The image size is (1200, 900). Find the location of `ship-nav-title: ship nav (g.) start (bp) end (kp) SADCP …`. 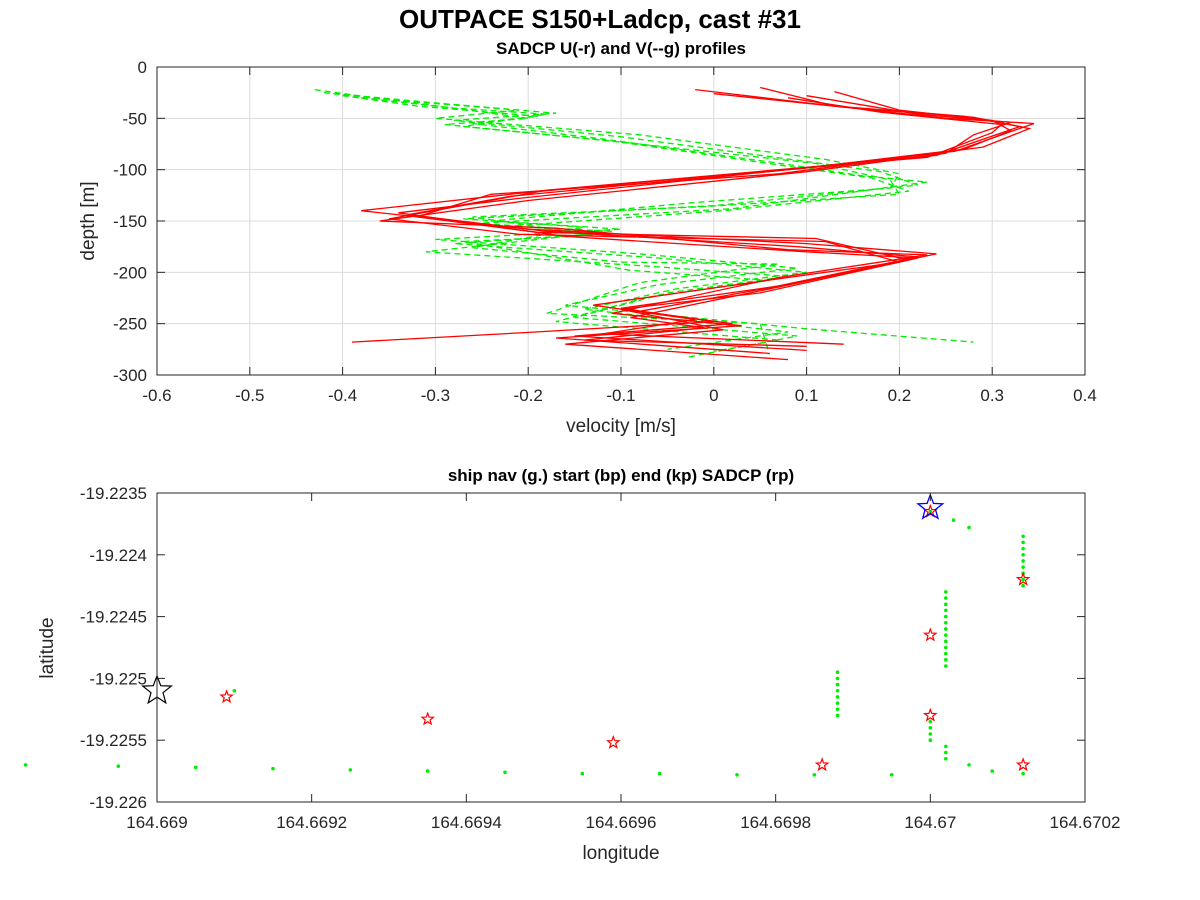

ship-nav-title: ship nav (g.) start (bp) end (kp) SADCP … is located at coordinates (621, 475).